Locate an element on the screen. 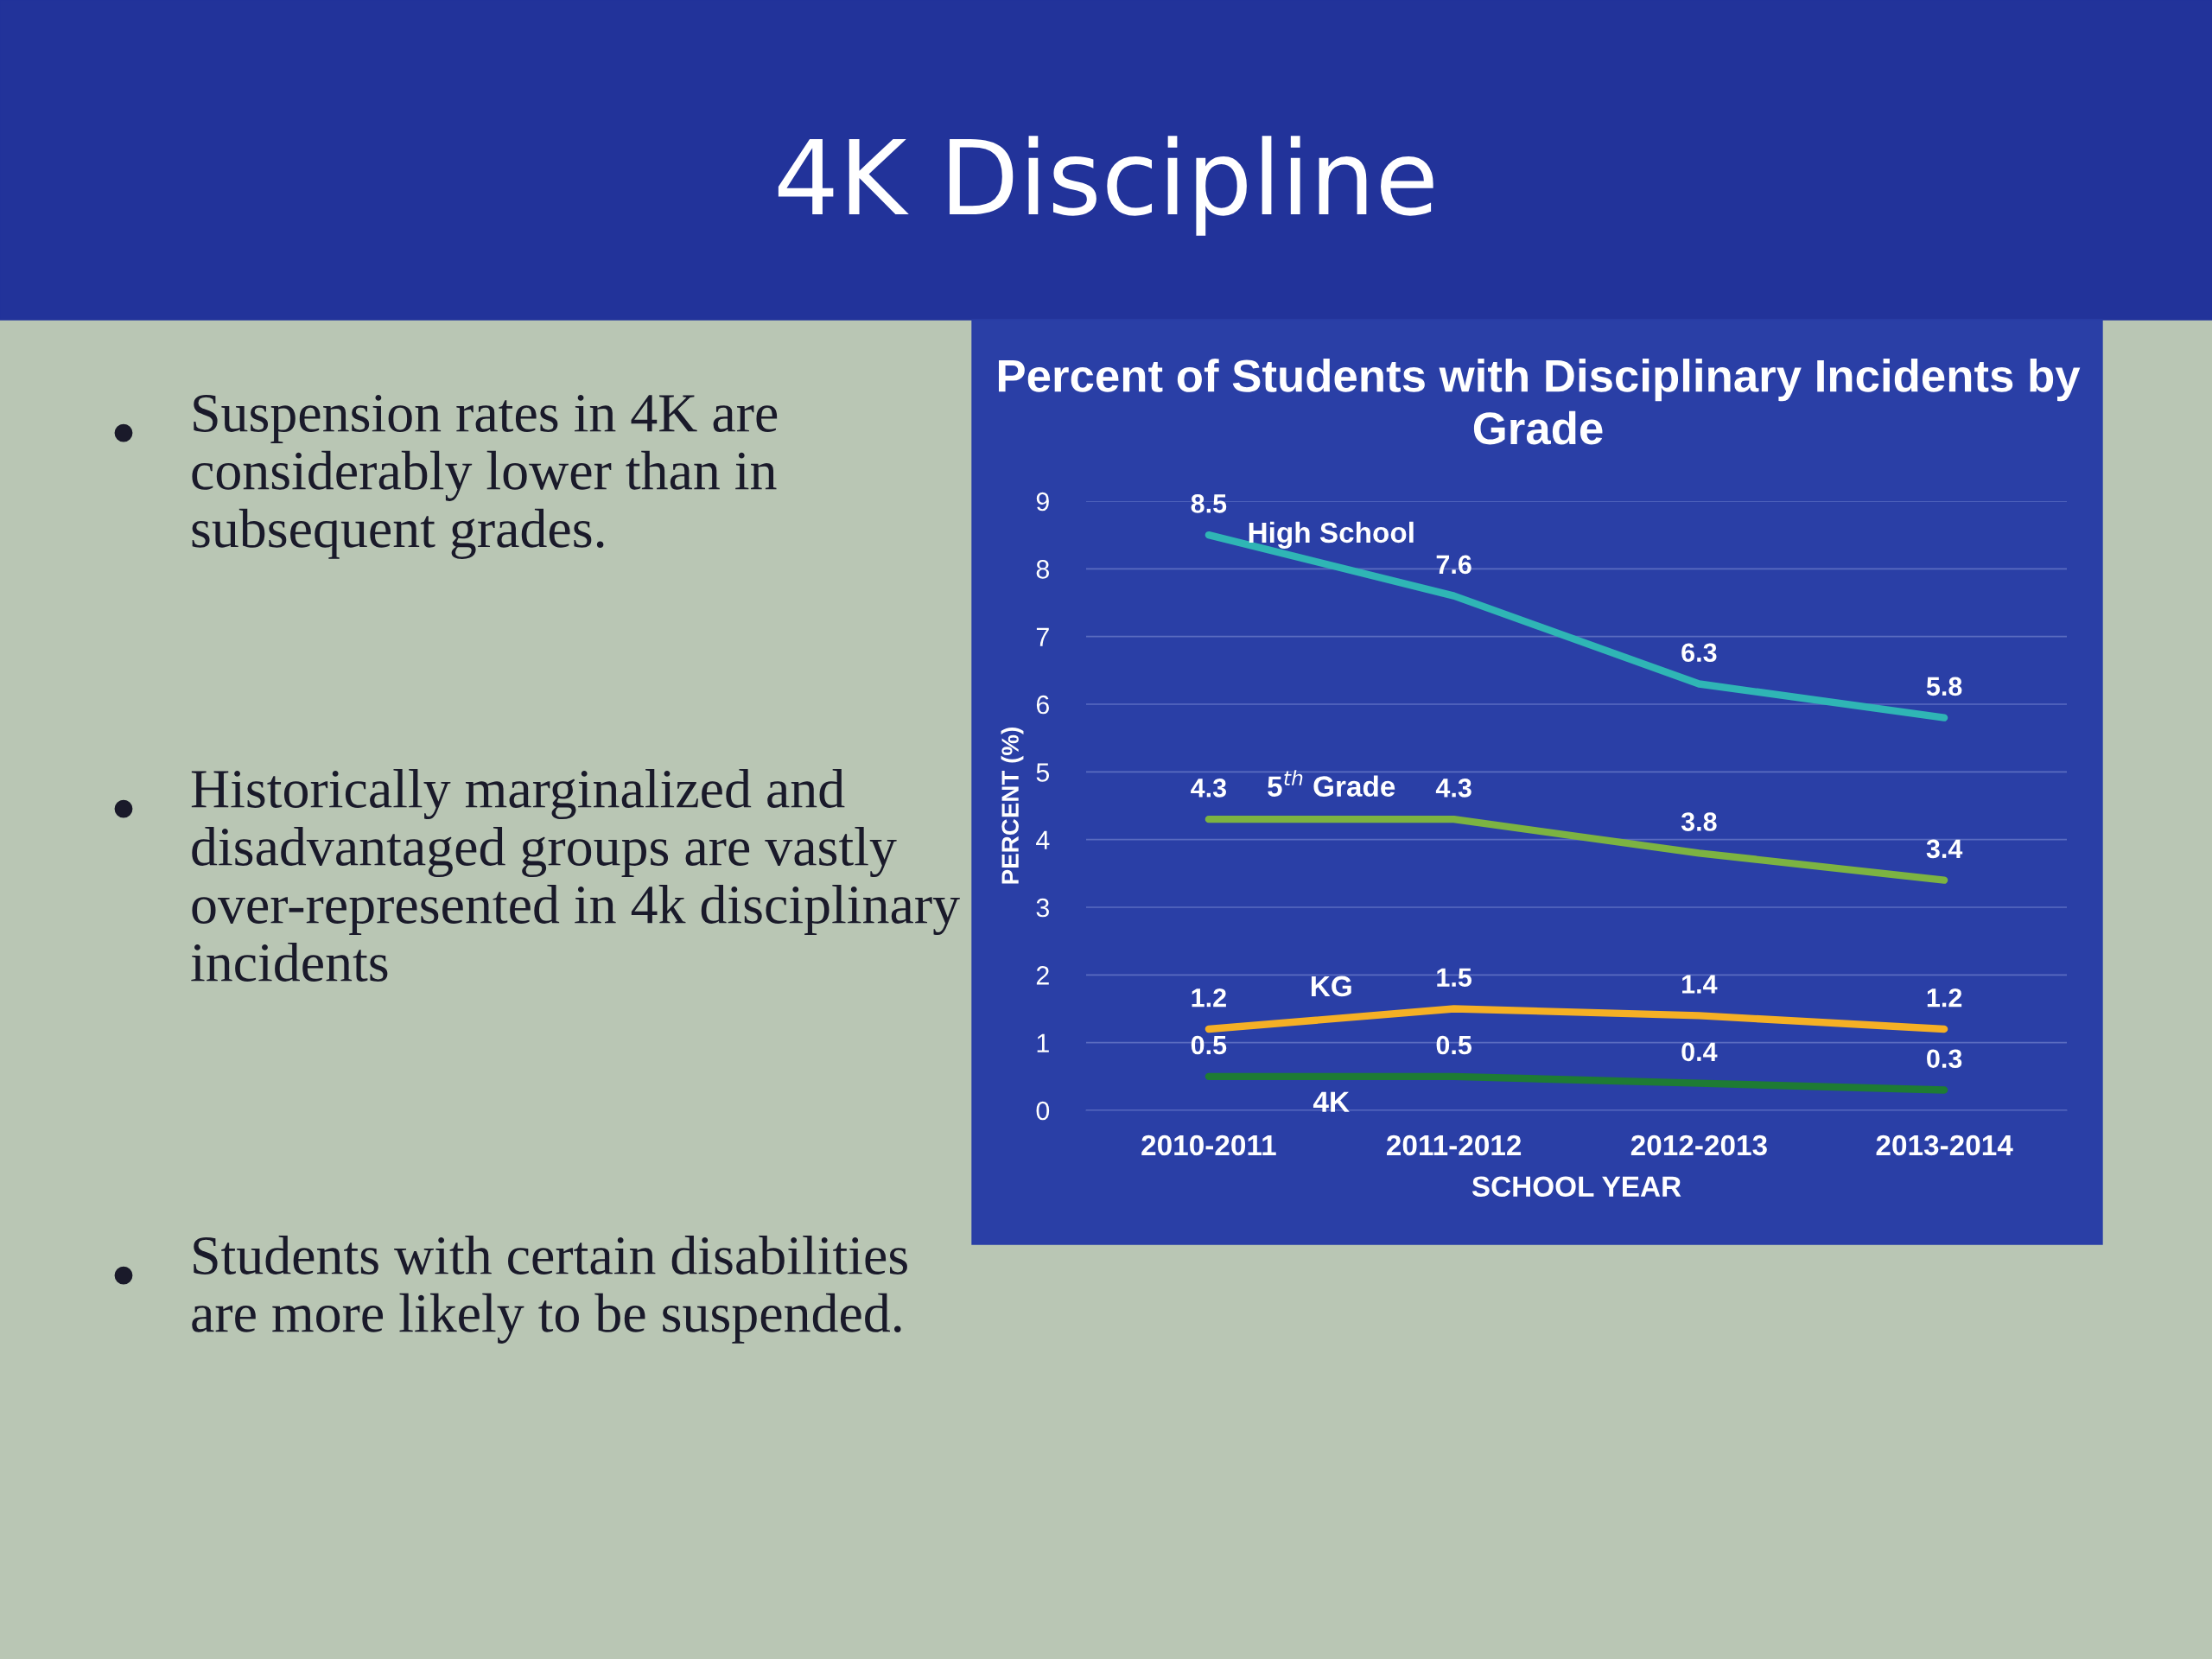 This screenshot has height=1659, width=2212. data-label: 6.3 is located at coordinates (1699, 653).